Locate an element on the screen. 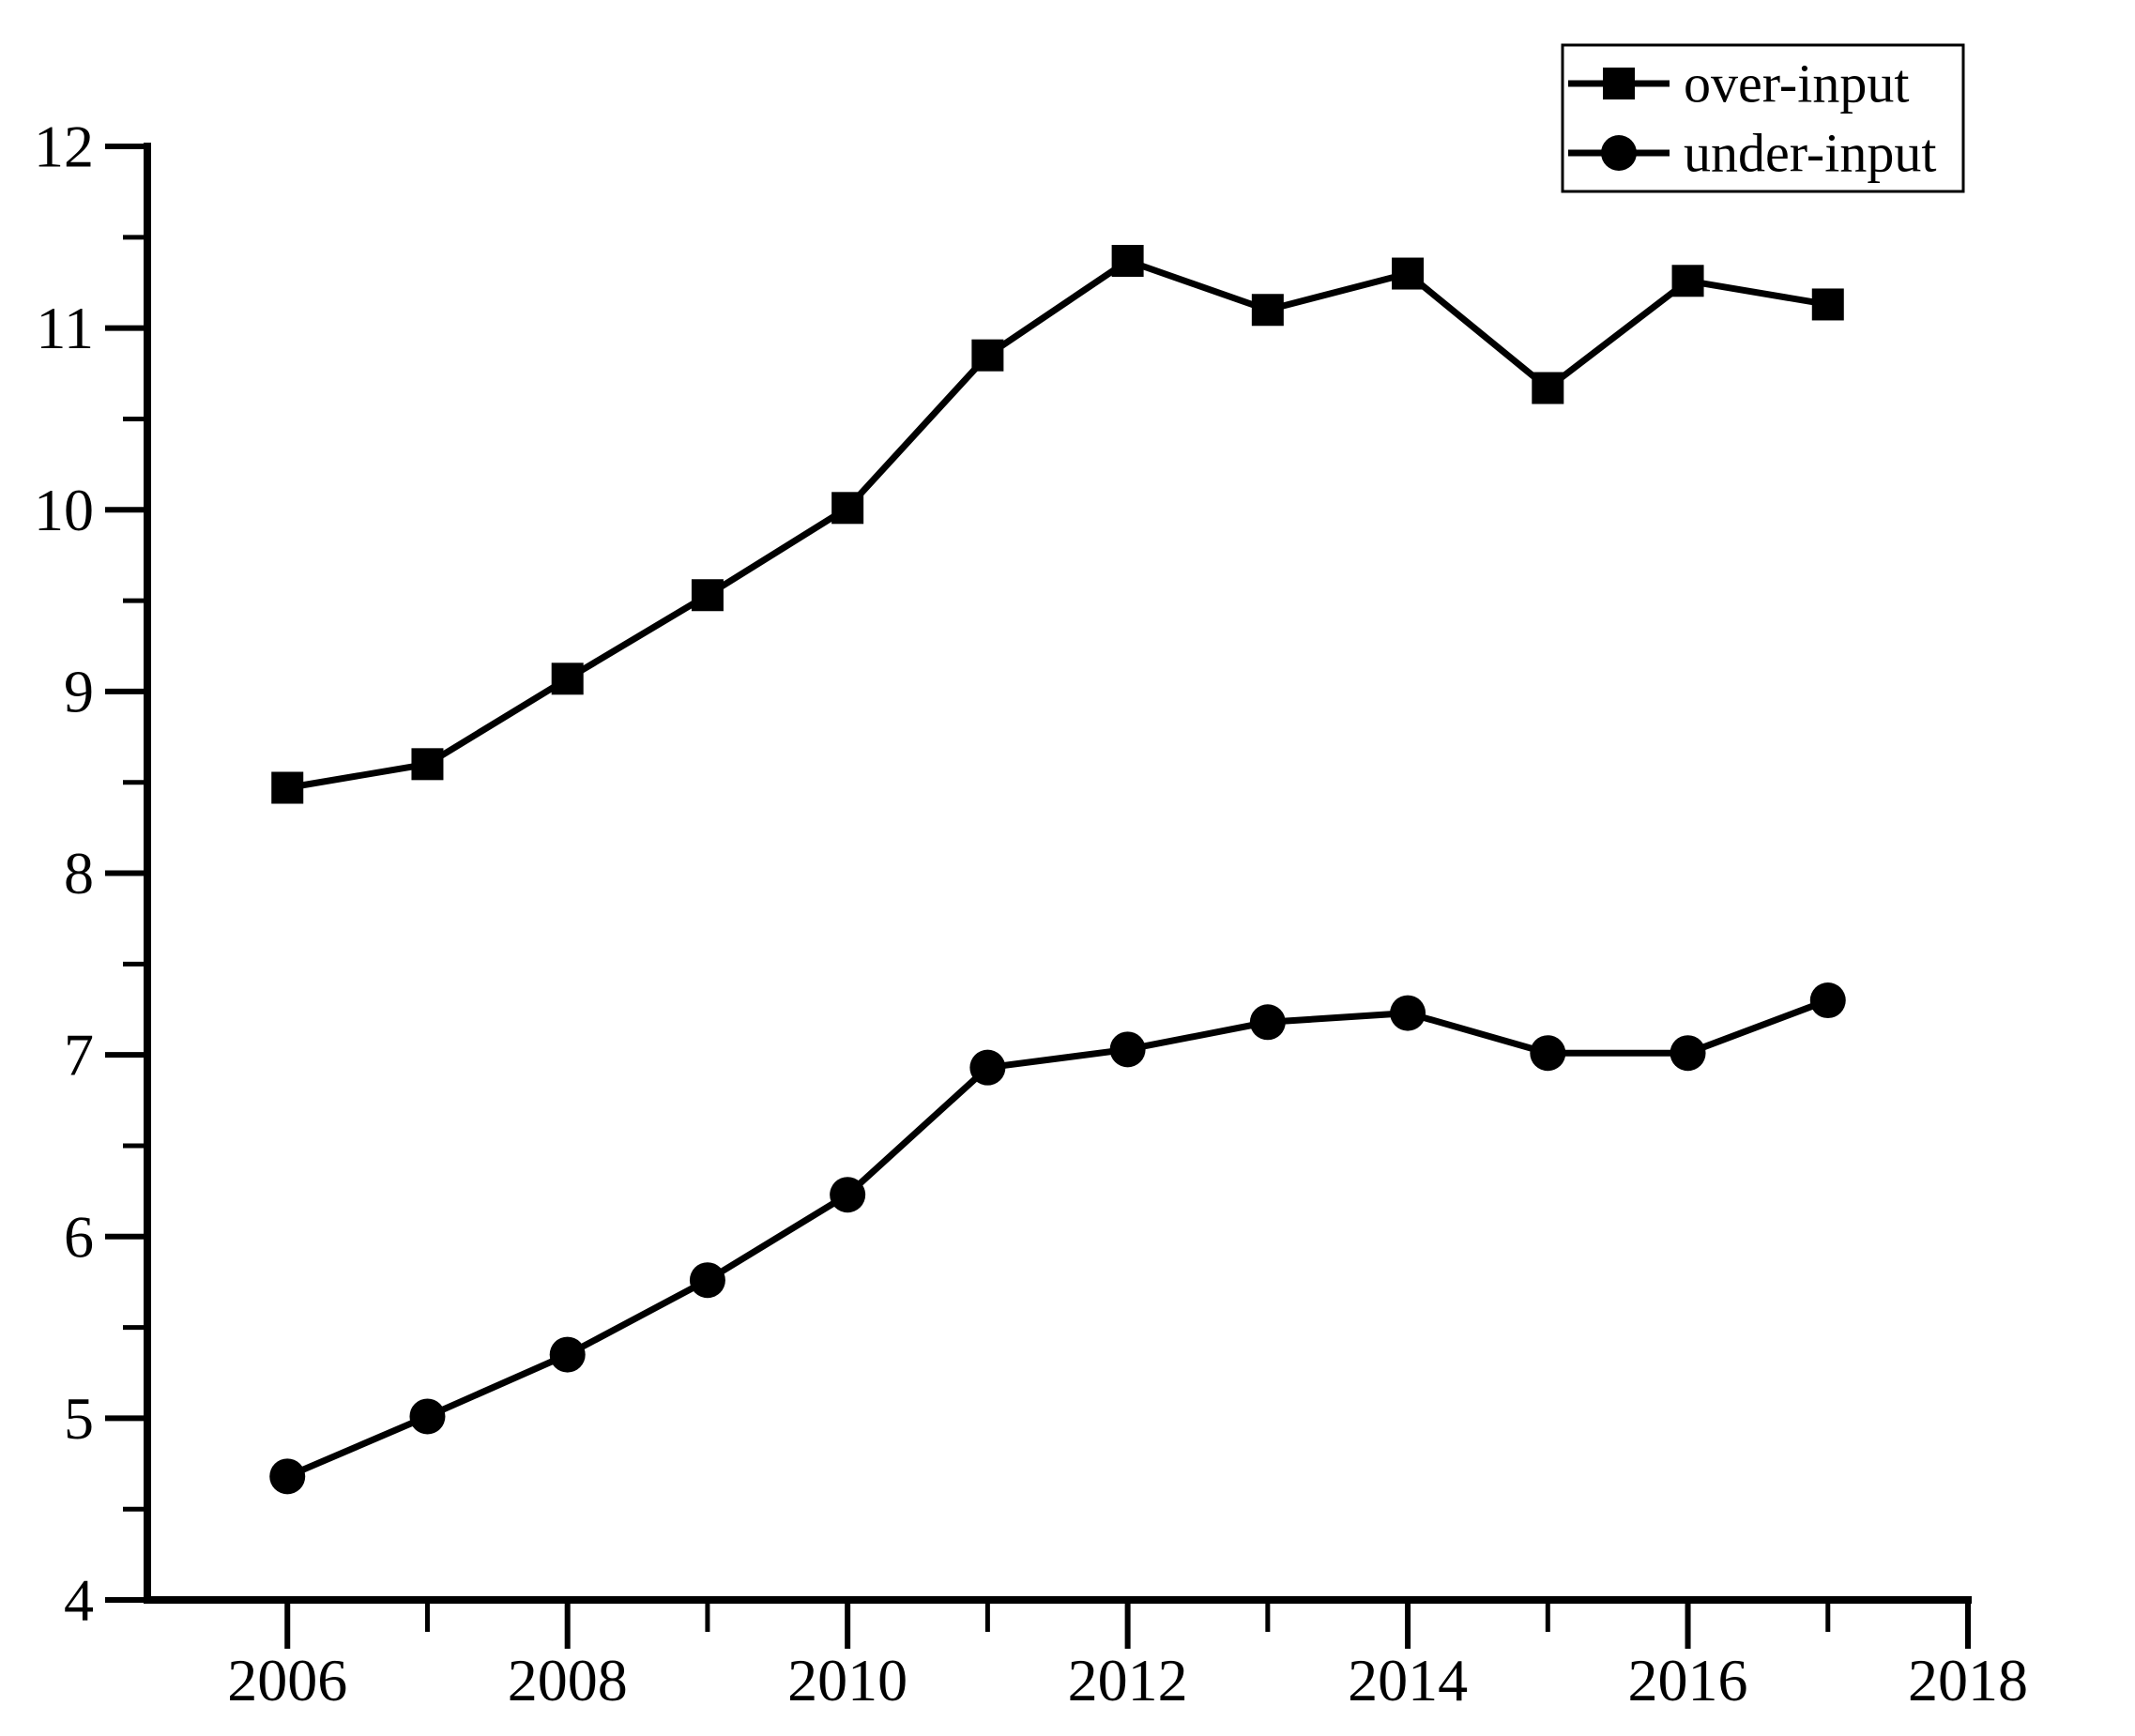 The image size is (2135, 1736). legend-label: over-input is located at coordinates (1796, 83).